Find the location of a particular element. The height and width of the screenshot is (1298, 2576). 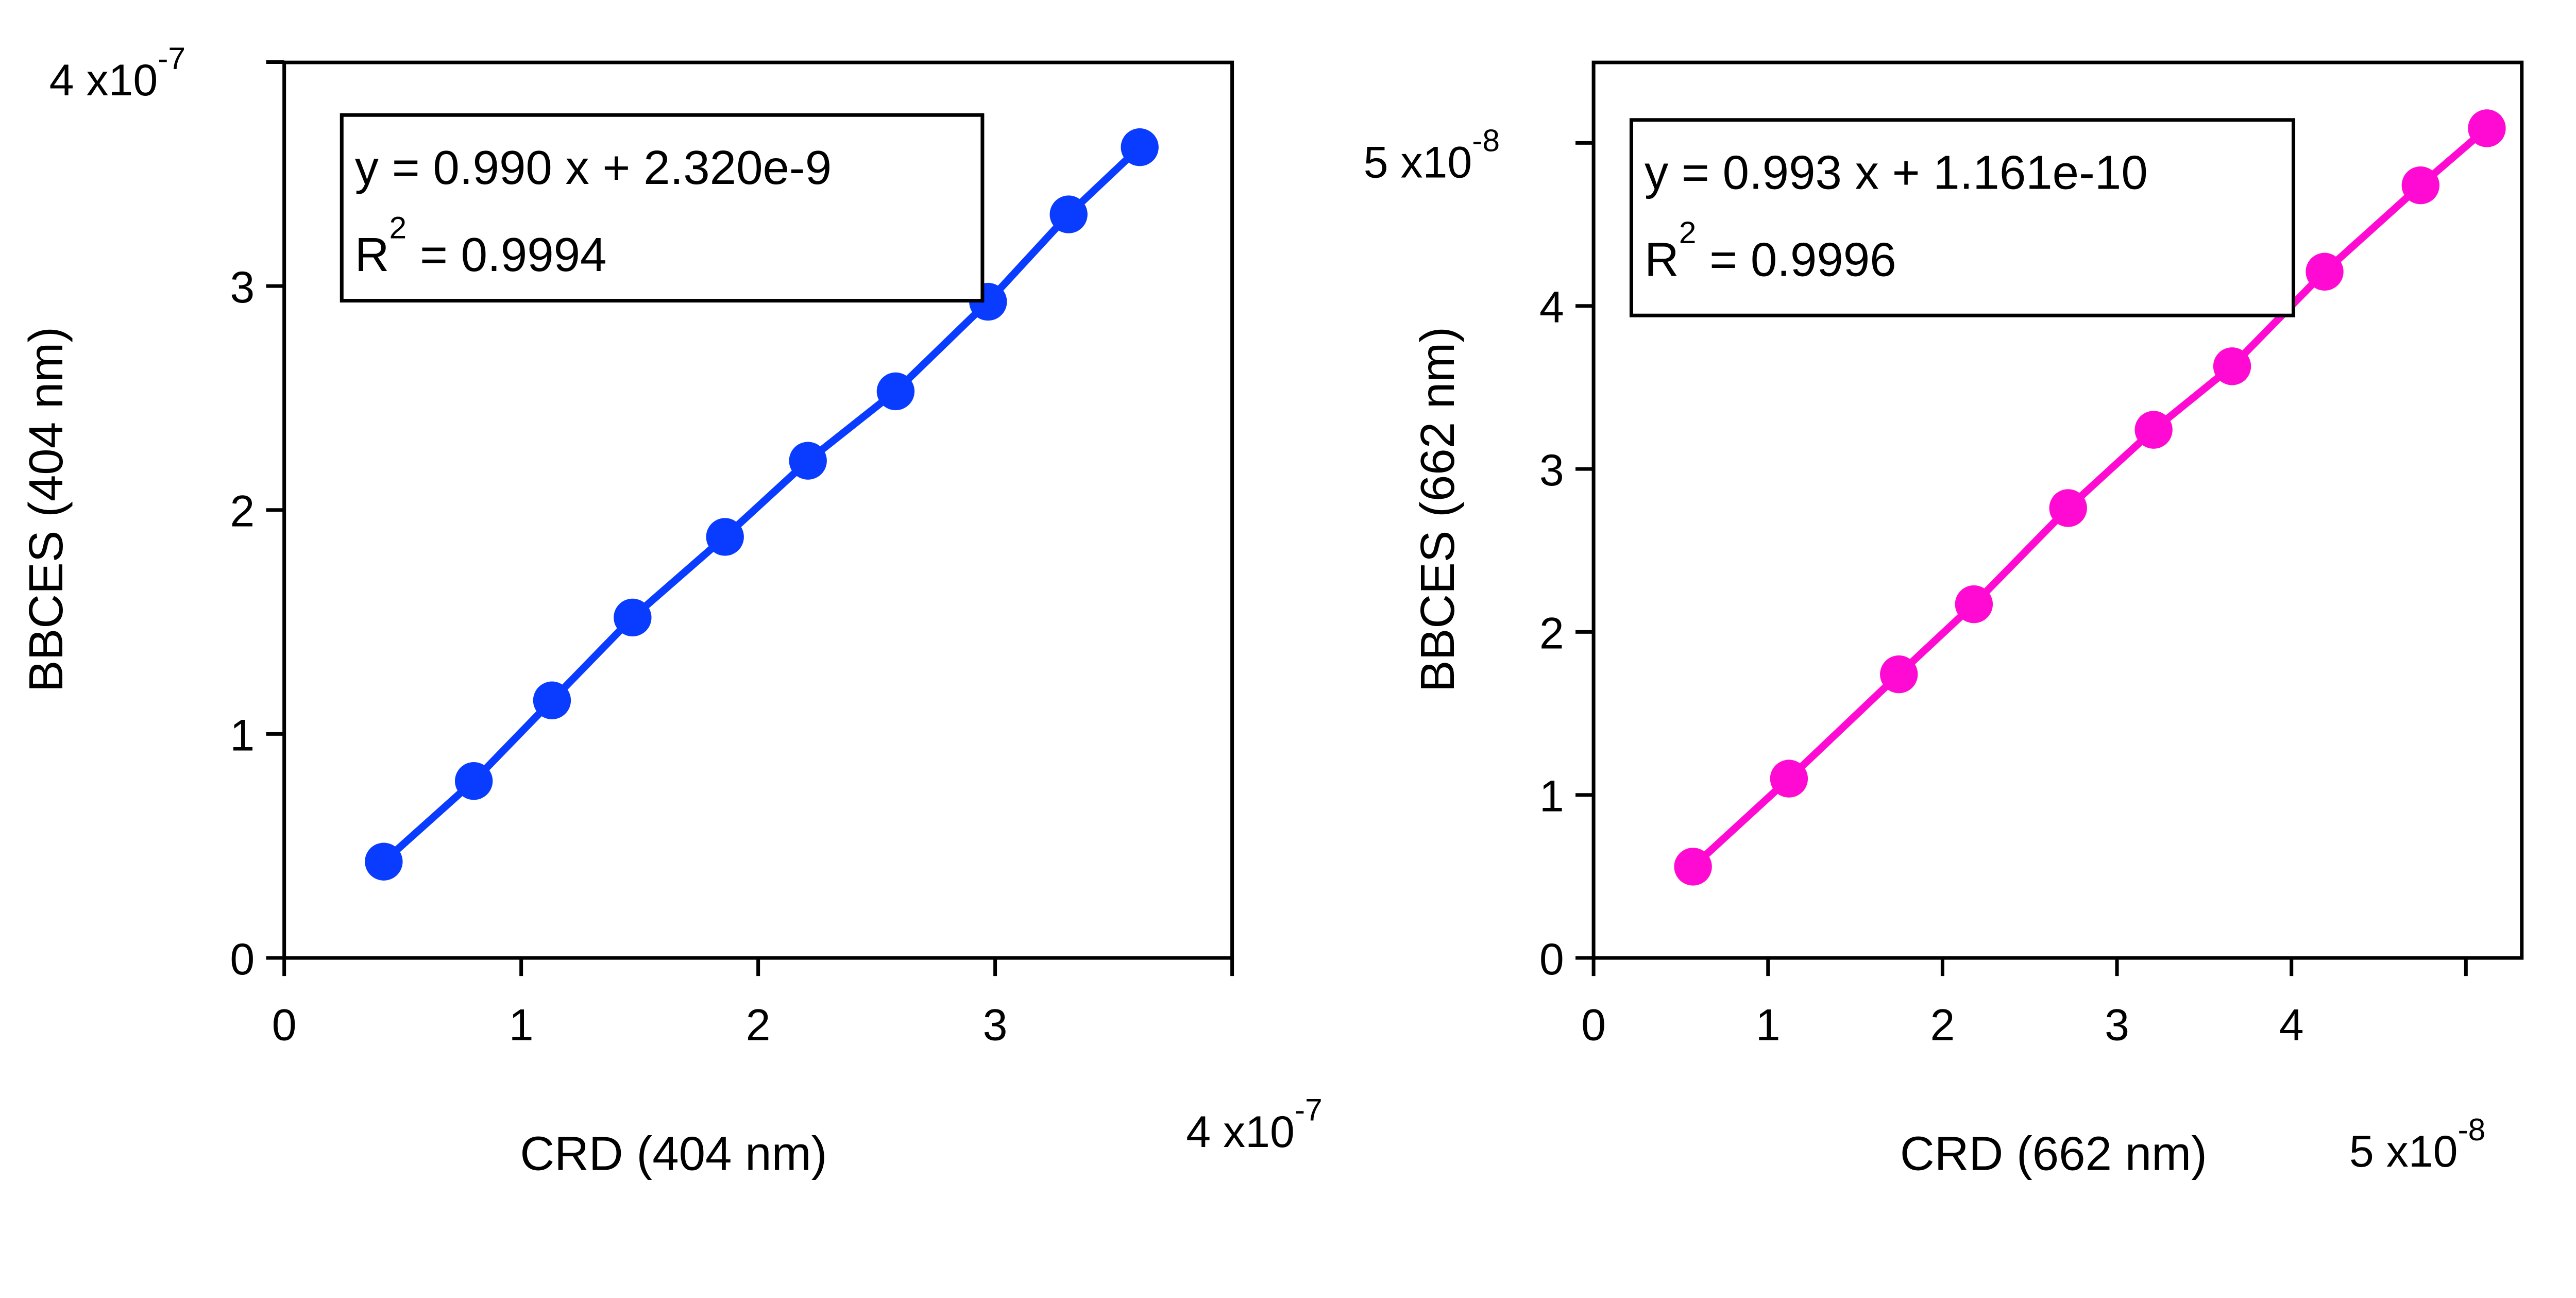

y-axis-label: BBCES (404 nm) is located at coordinates (46, 509).